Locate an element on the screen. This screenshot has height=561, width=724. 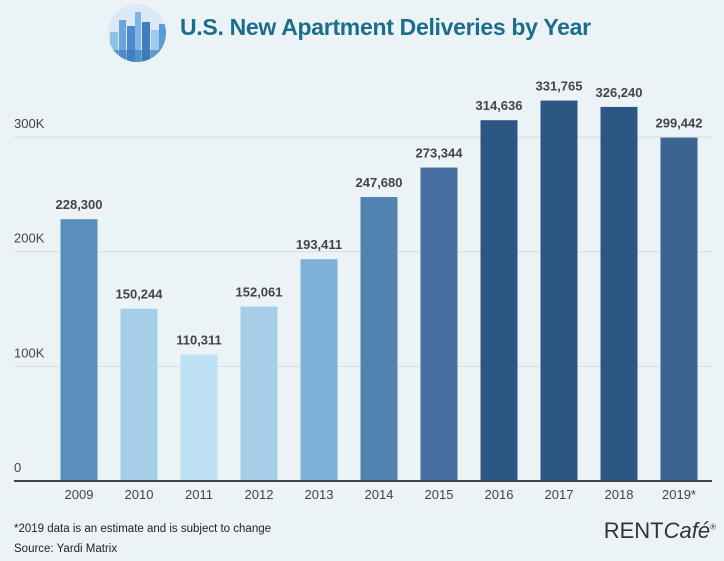
bar-2016 is located at coordinates (499, 301).